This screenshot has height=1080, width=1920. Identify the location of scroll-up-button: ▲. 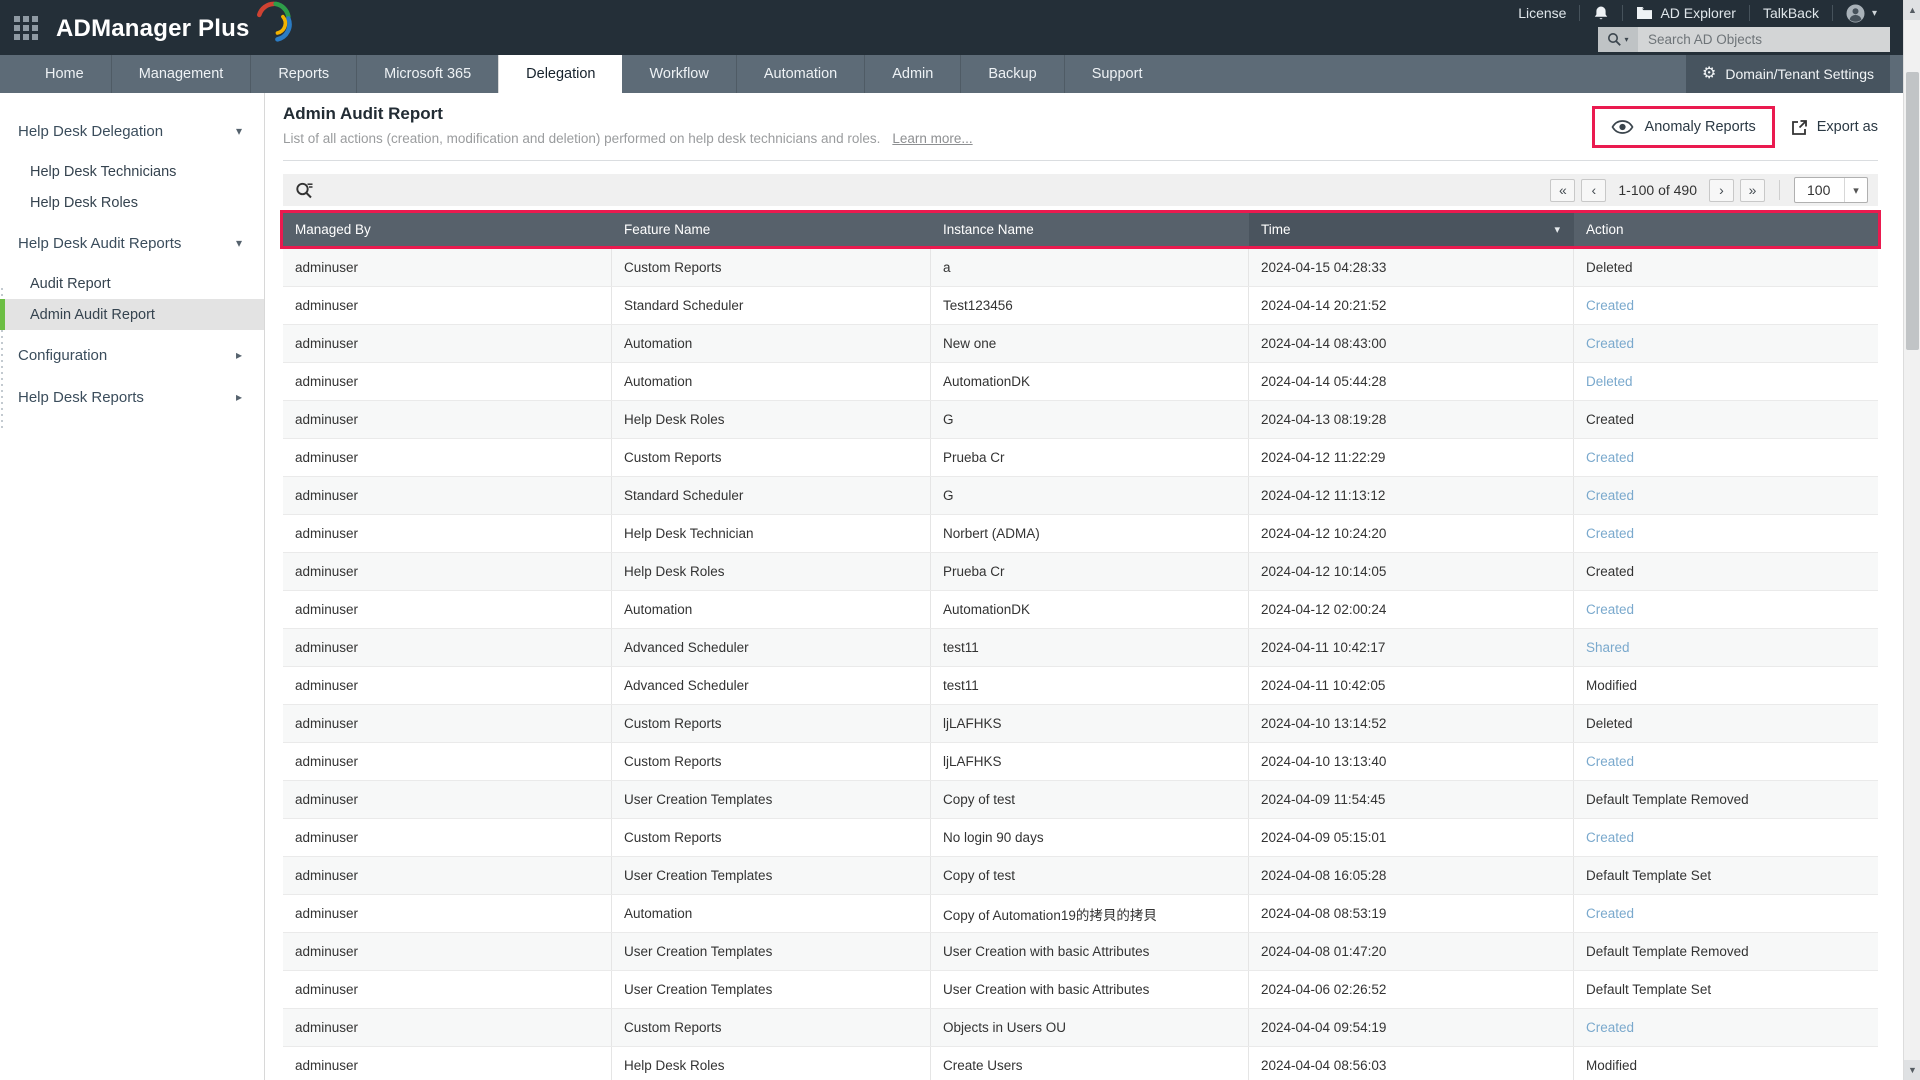
(1912, 10).